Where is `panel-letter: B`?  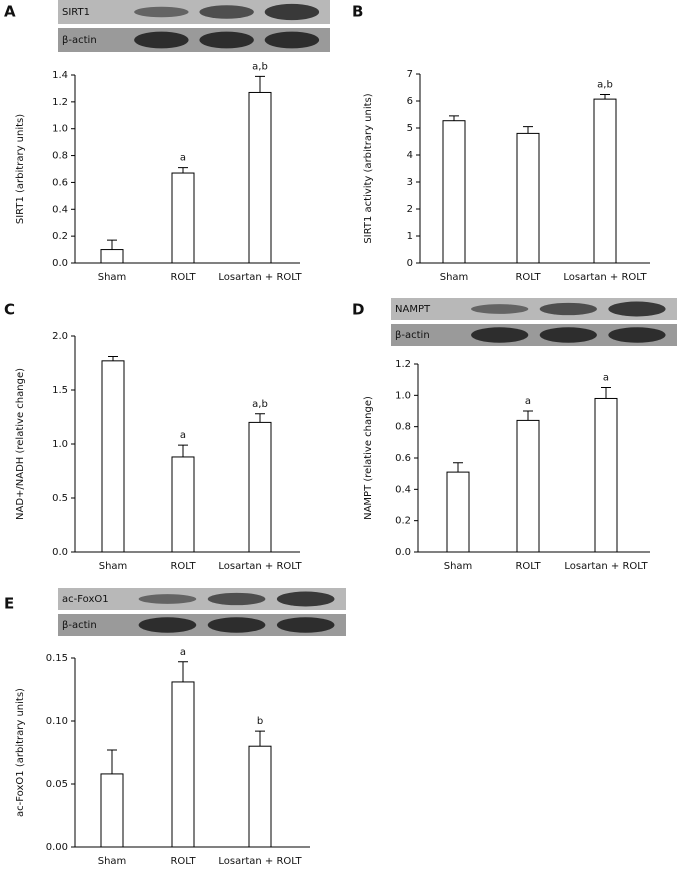 panel-letter: B is located at coordinates (357, 12).